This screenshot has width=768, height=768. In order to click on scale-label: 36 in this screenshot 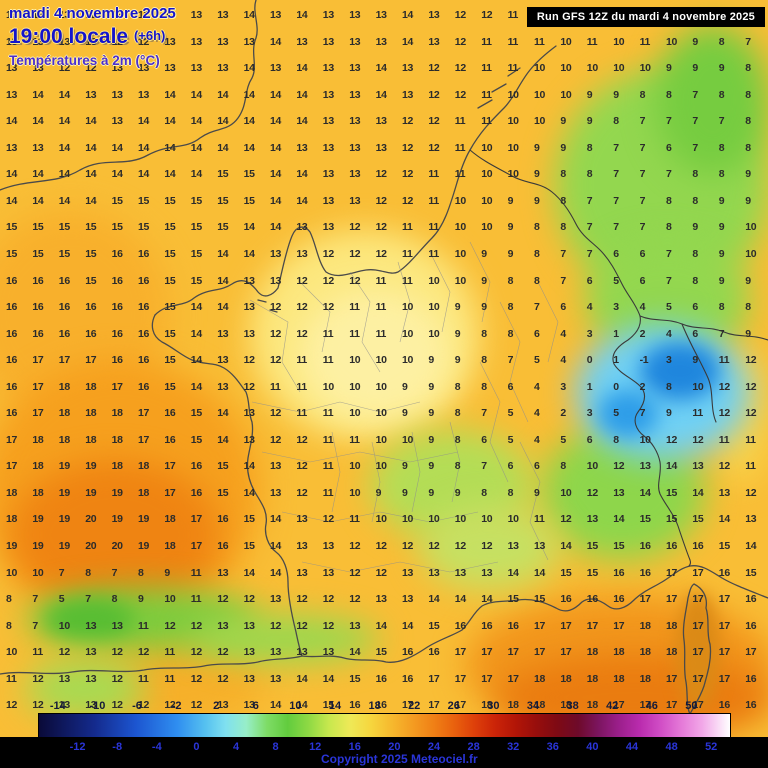, I will do `click(552, 747)`.